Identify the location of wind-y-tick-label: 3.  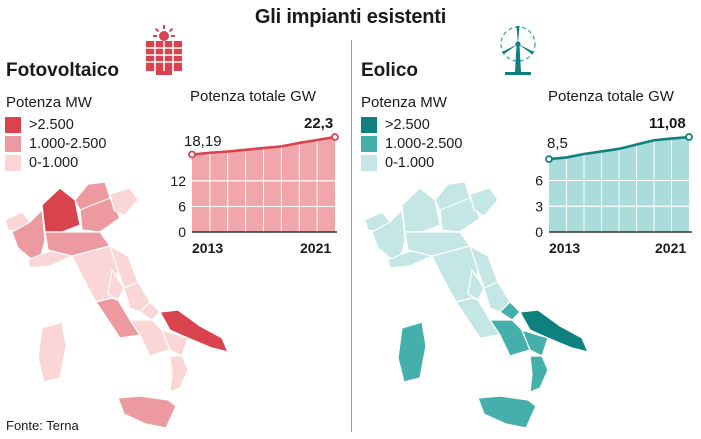
(539, 206).